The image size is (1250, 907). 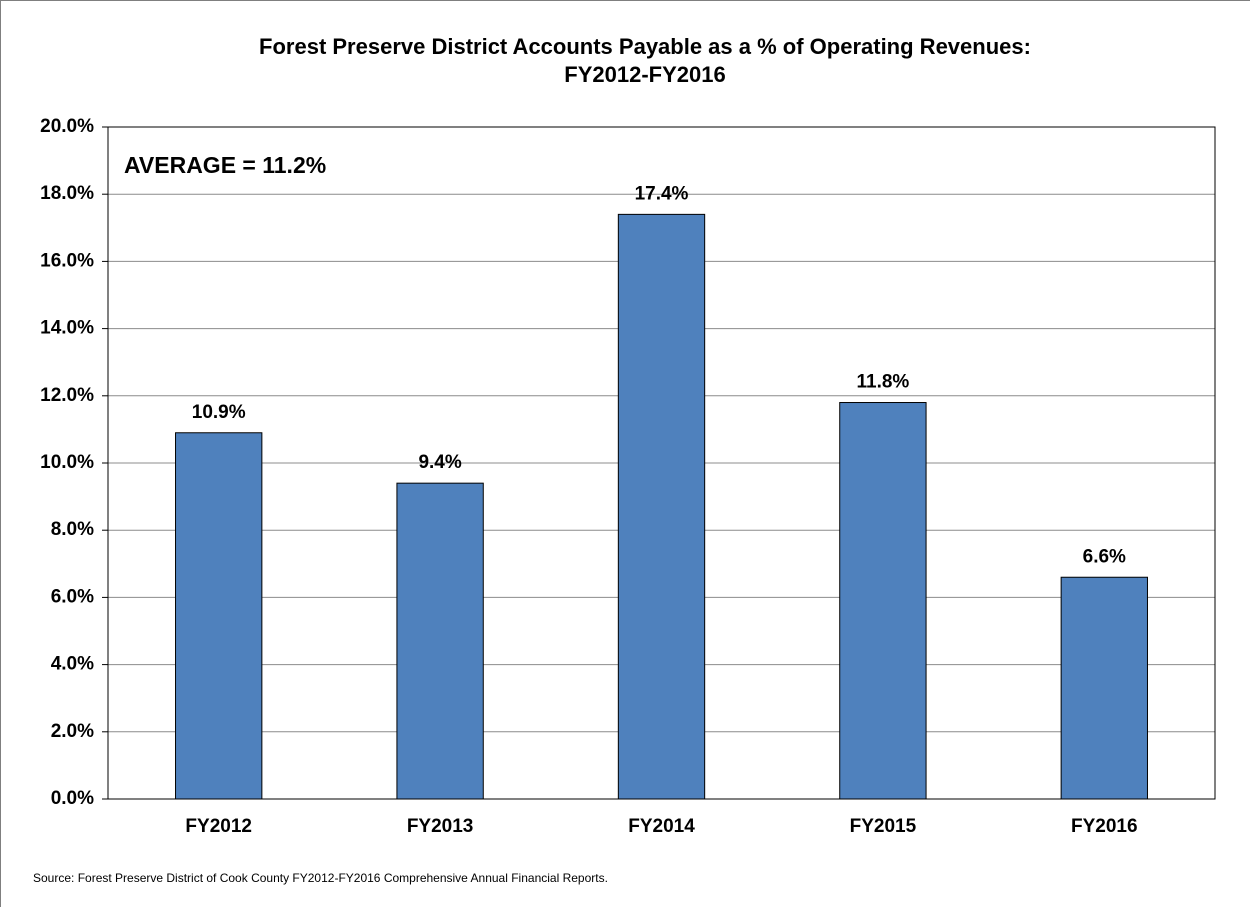 What do you see at coordinates (225, 165) in the screenshot?
I see `annotation: AVERAGE = 11.2%` at bounding box center [225, 165].